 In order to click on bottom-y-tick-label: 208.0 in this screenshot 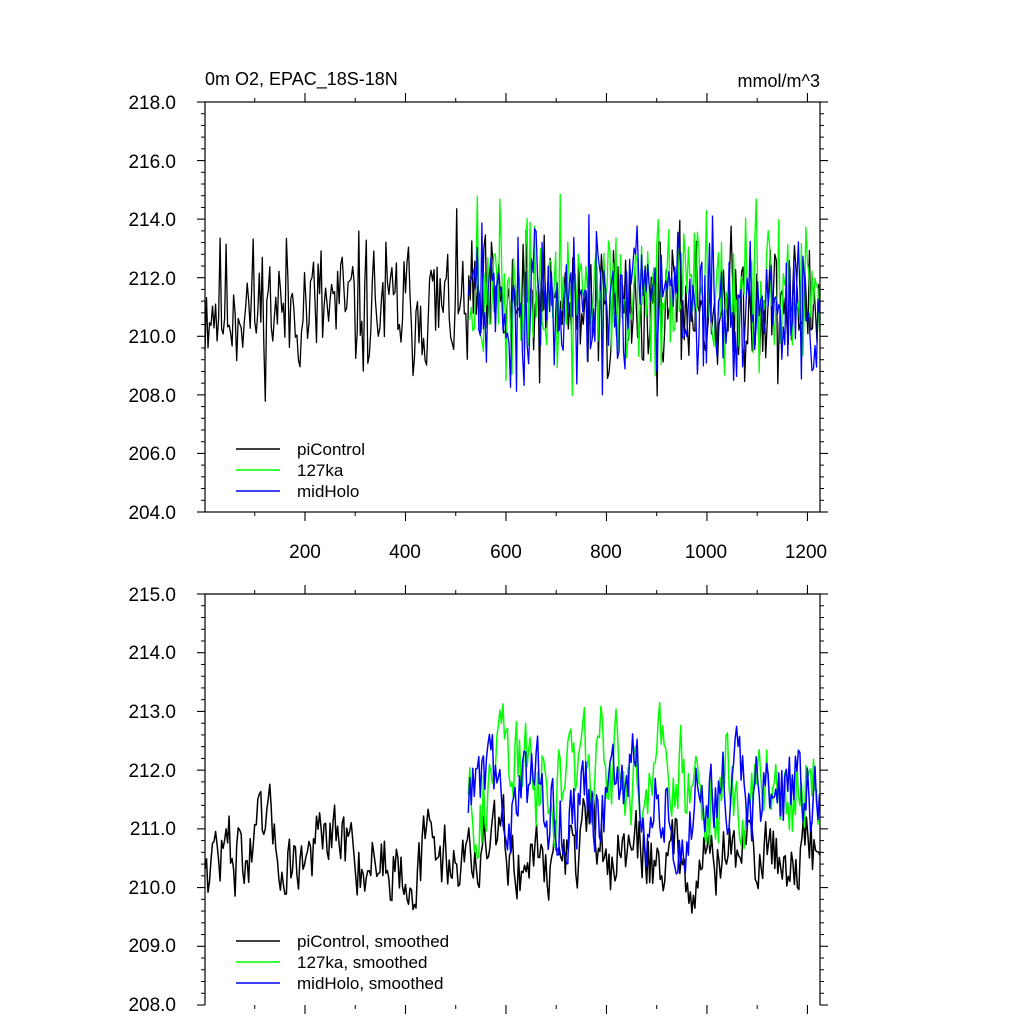, I will do `click(152, 1005)`.